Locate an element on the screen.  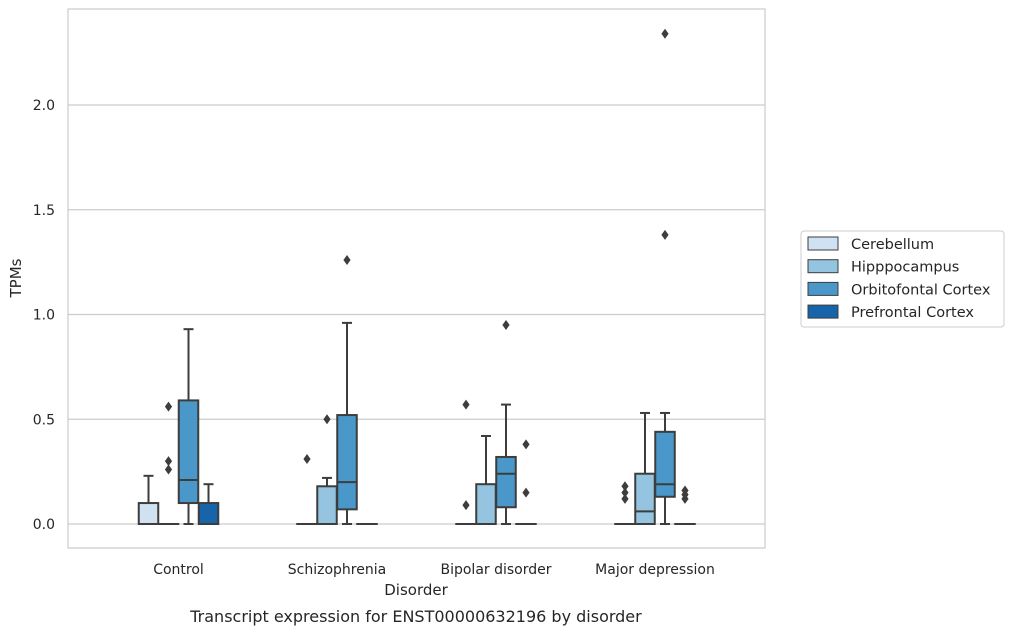
x-tick-label: Bipolar disorder is located at coordinates (495, 570).